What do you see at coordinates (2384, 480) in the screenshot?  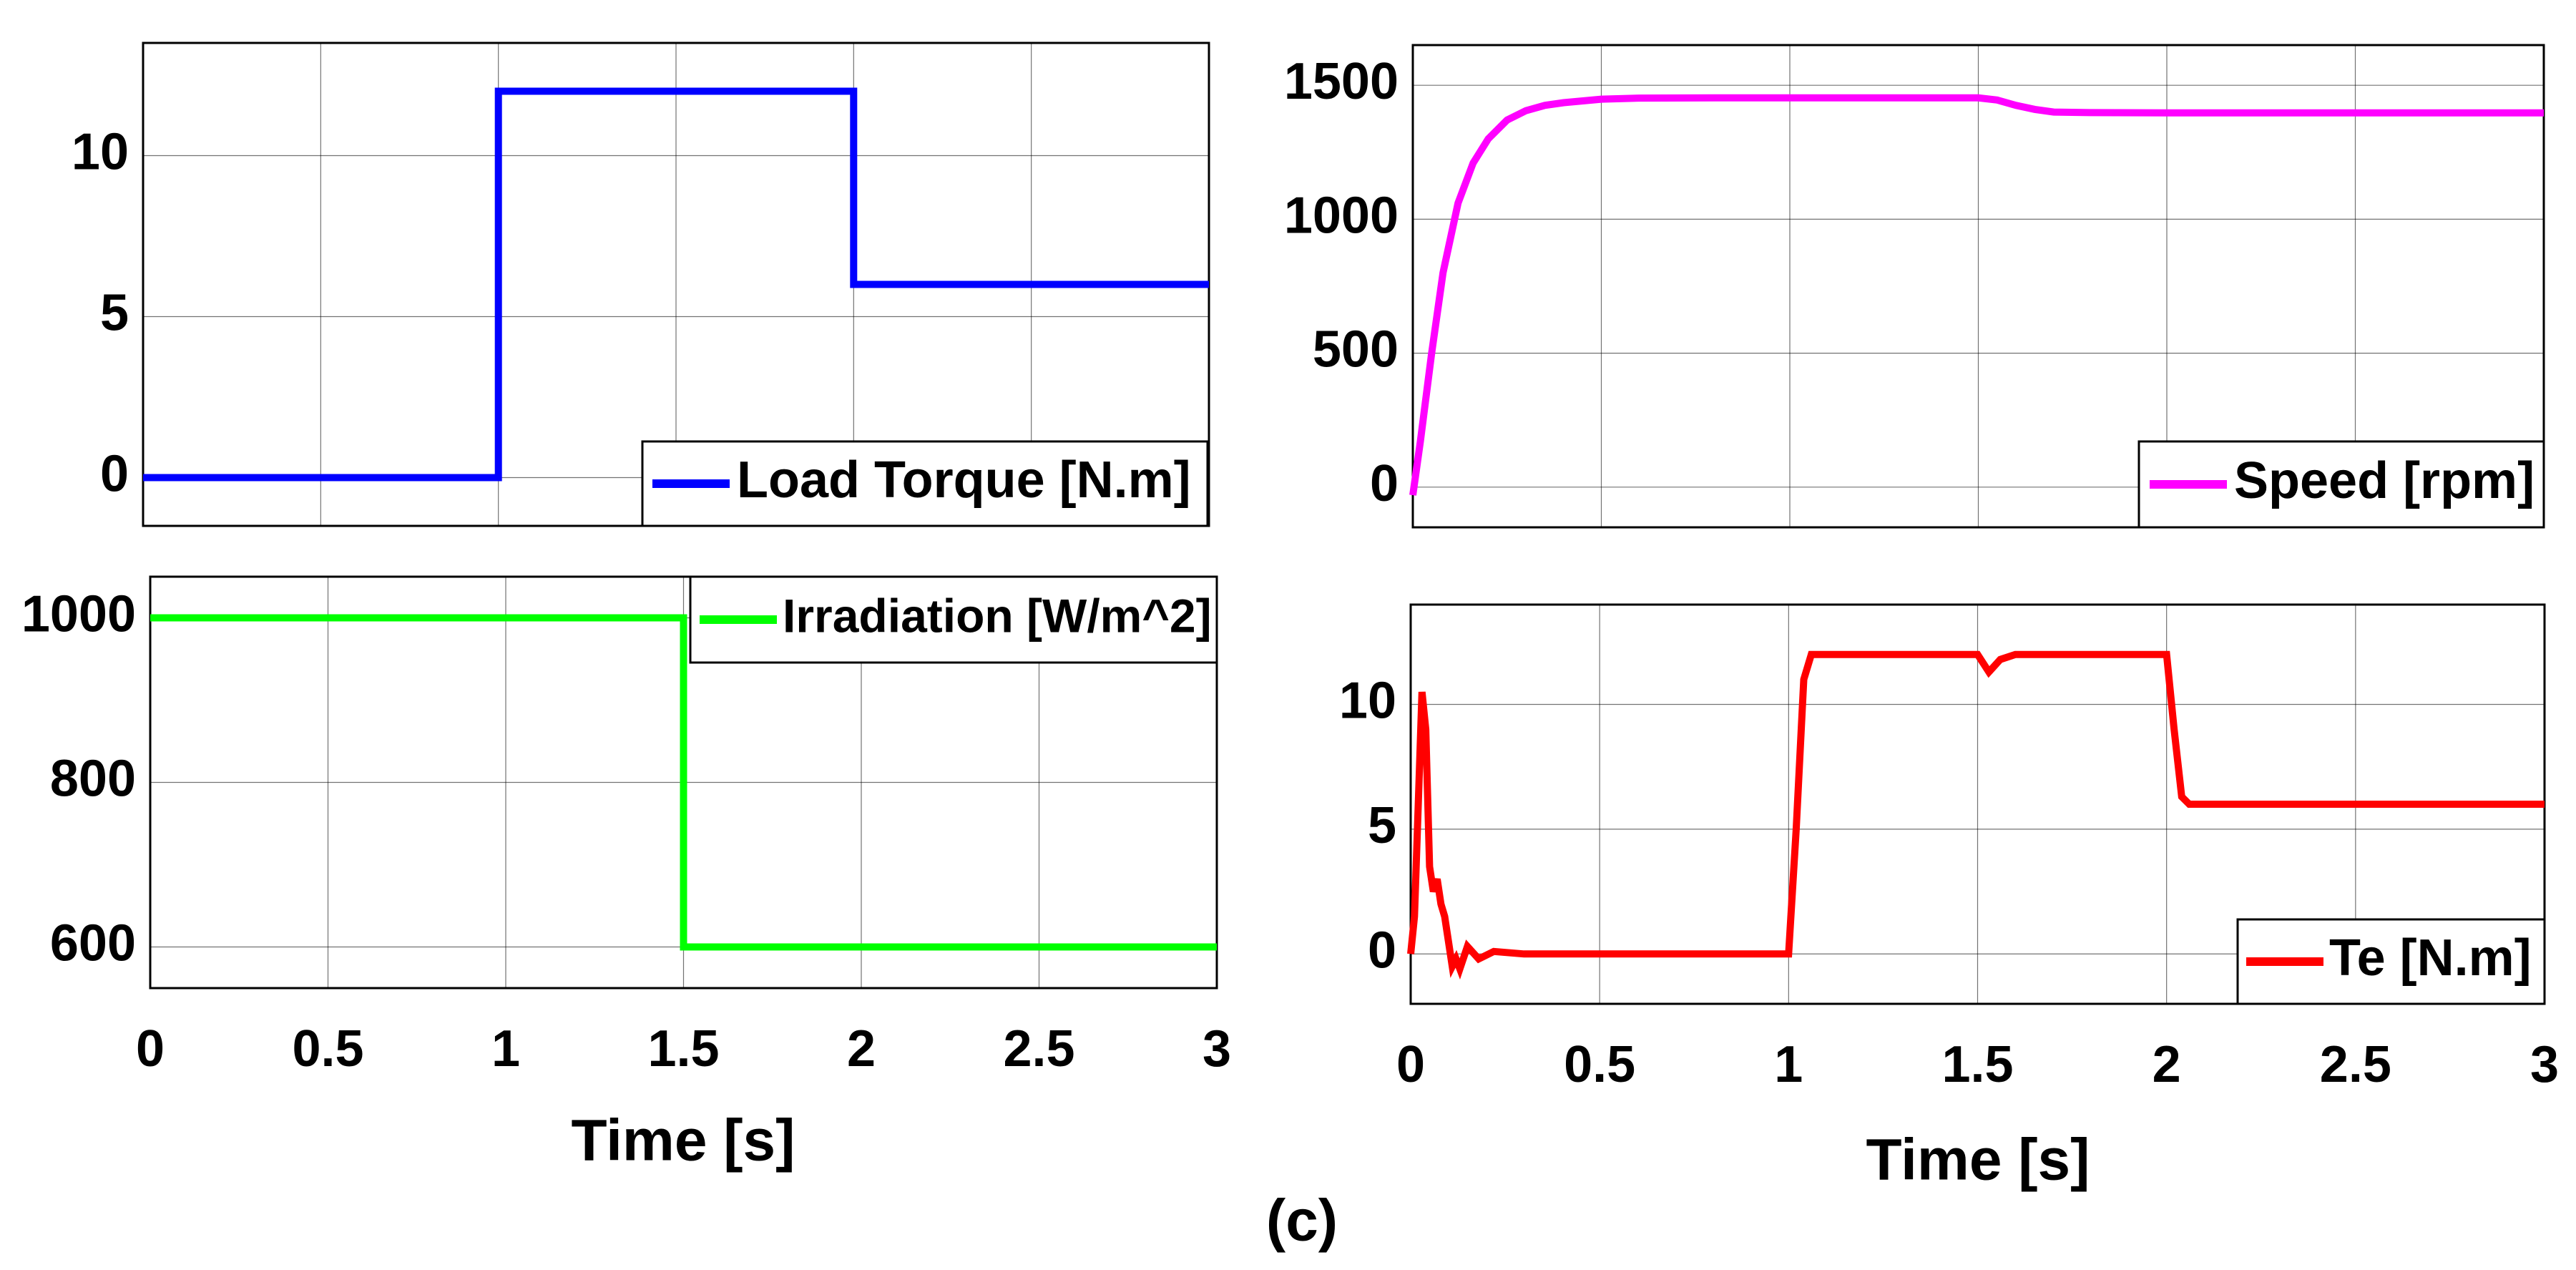 I see `legend-label-speed: Speed [rpm]` at bounding box center [2384, 480].